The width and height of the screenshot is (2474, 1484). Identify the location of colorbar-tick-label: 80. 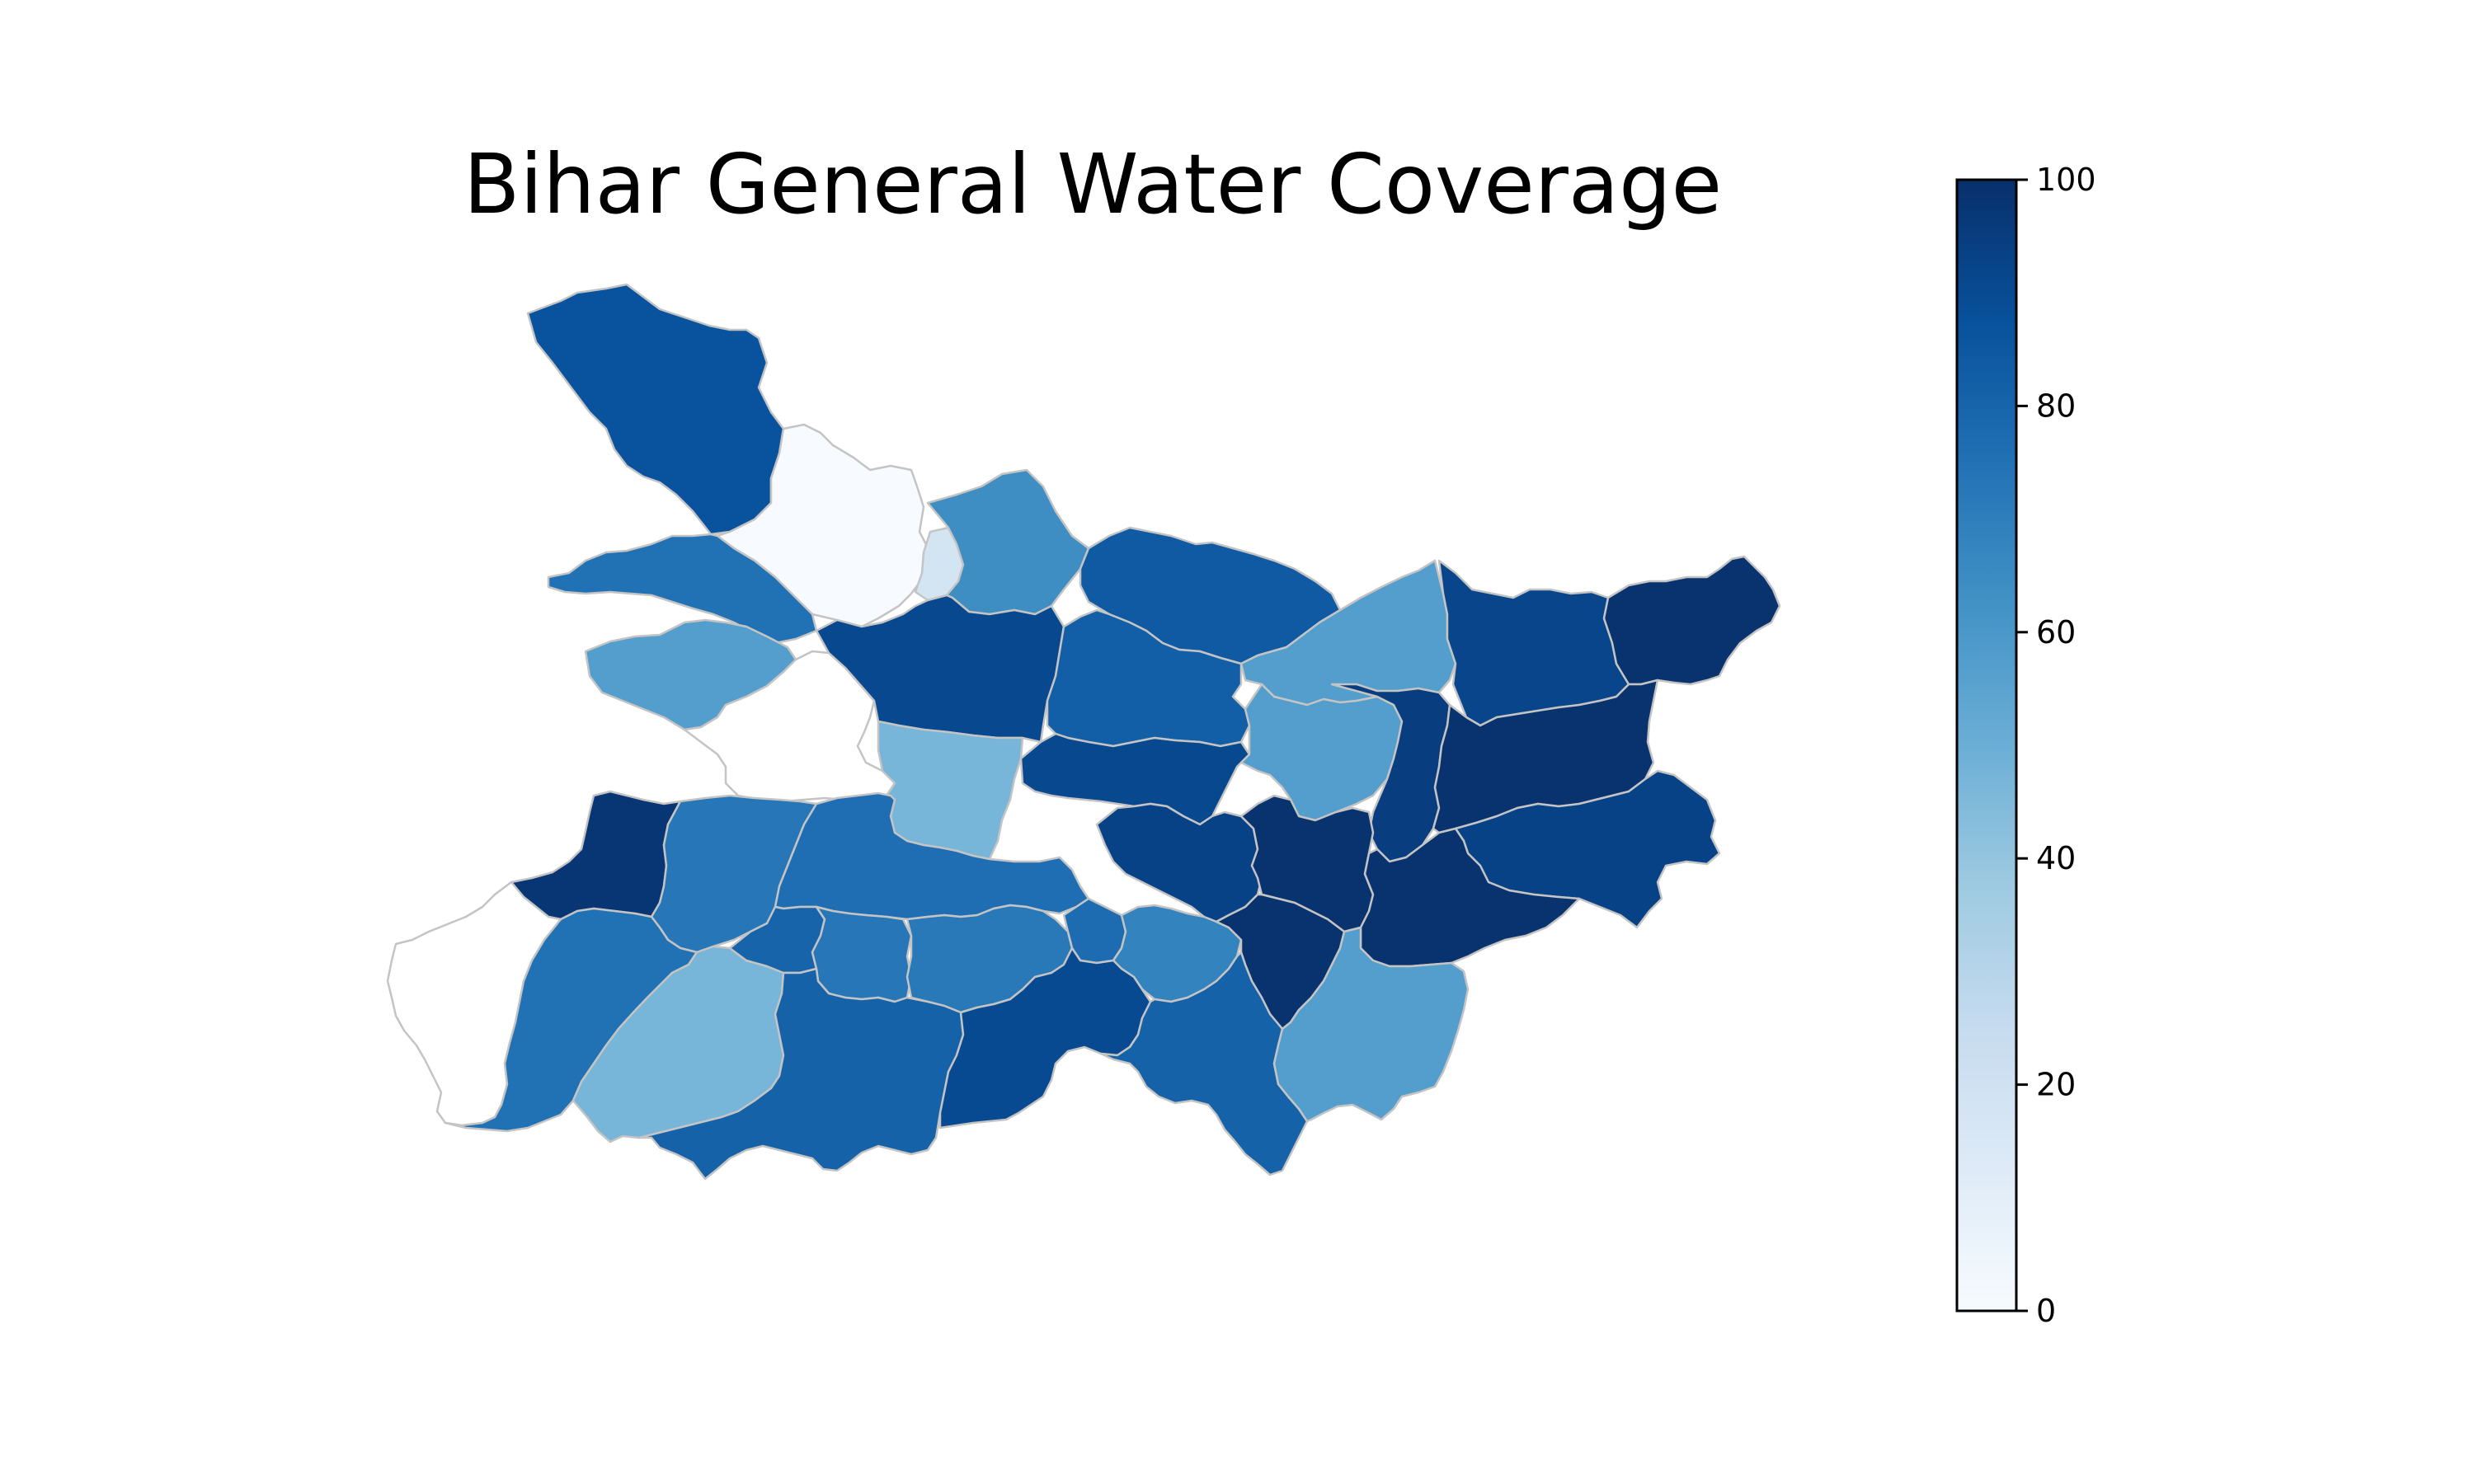
(2056, 405).